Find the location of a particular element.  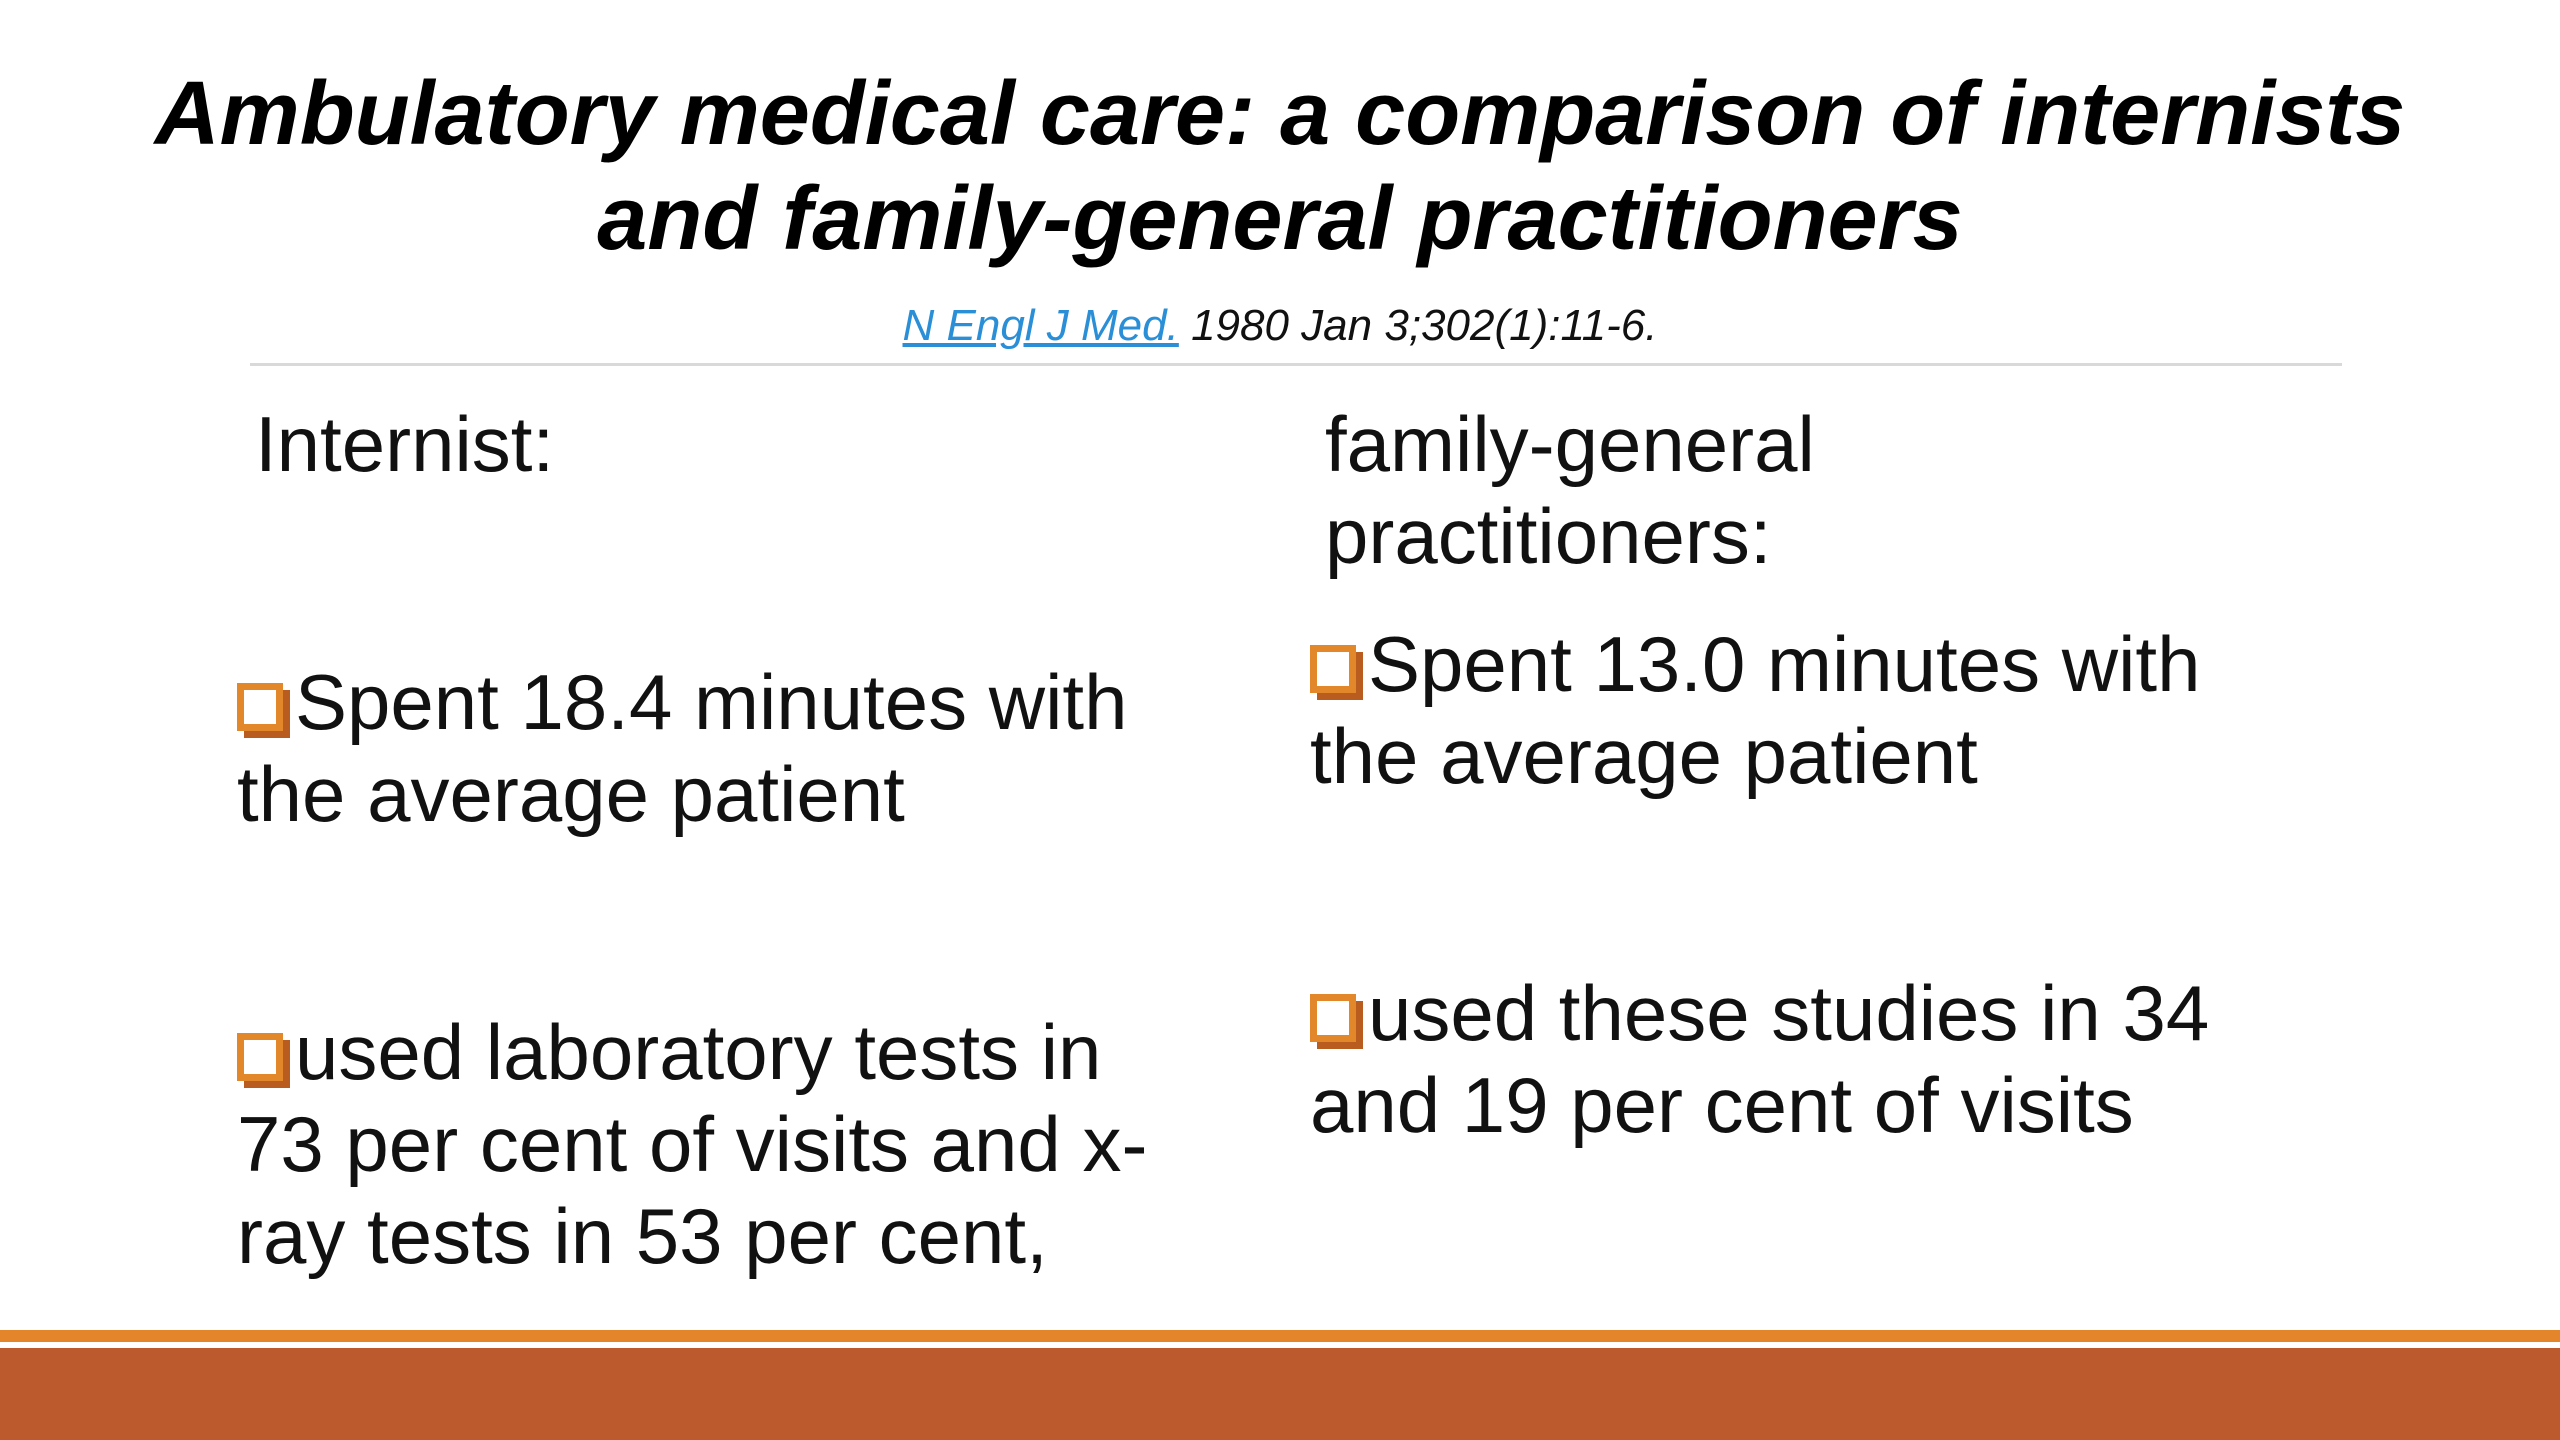

footer-accent-stripe is located at coordinates (1280, 1336).